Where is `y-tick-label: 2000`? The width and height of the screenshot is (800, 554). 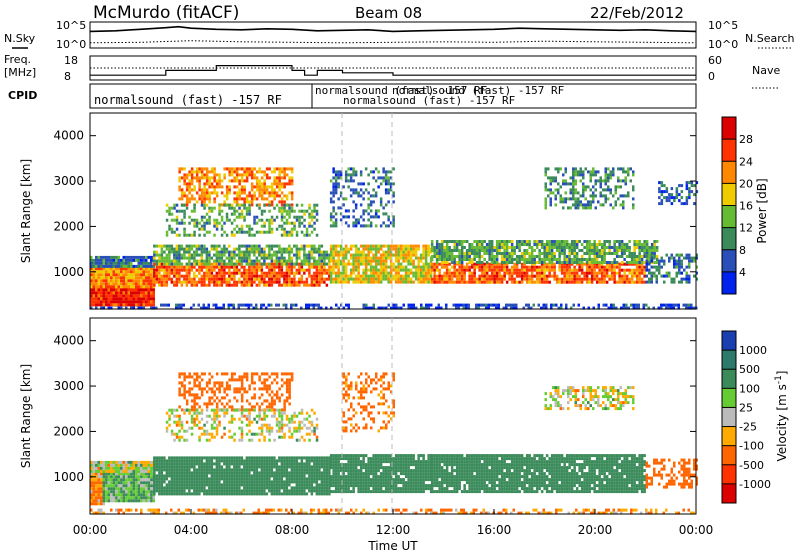 y-tick-label: 2000 is located at coordinates (68, 226).